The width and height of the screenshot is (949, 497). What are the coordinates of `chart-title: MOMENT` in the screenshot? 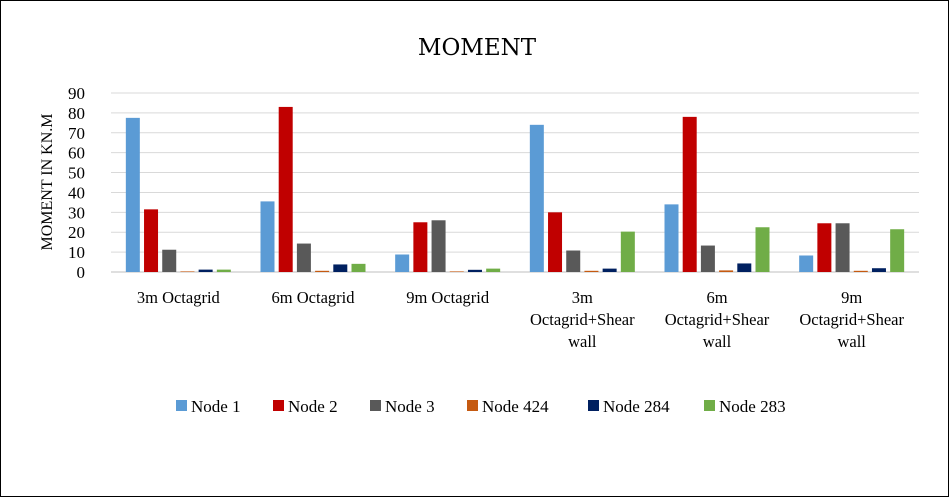 It's located at (477, 48).